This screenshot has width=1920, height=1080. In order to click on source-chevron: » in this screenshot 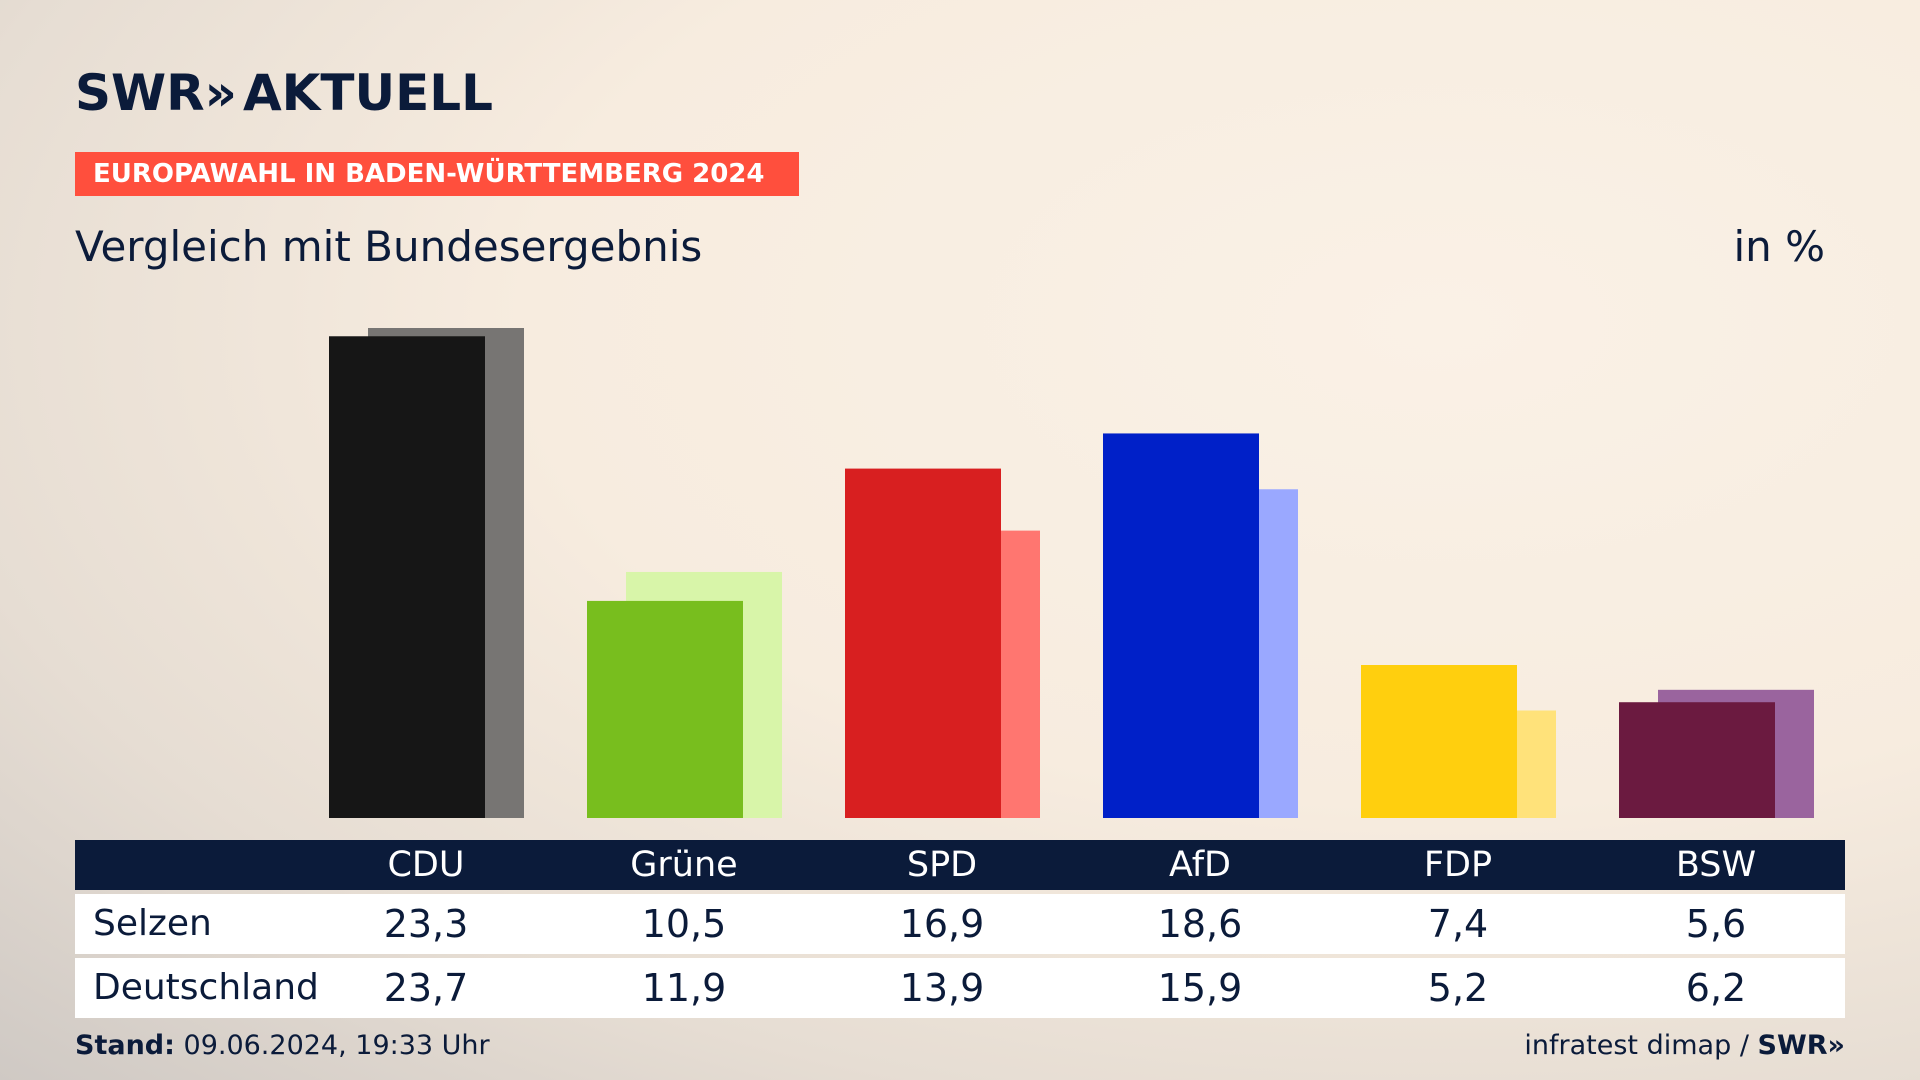, I will do `click(1836, 1045)`.